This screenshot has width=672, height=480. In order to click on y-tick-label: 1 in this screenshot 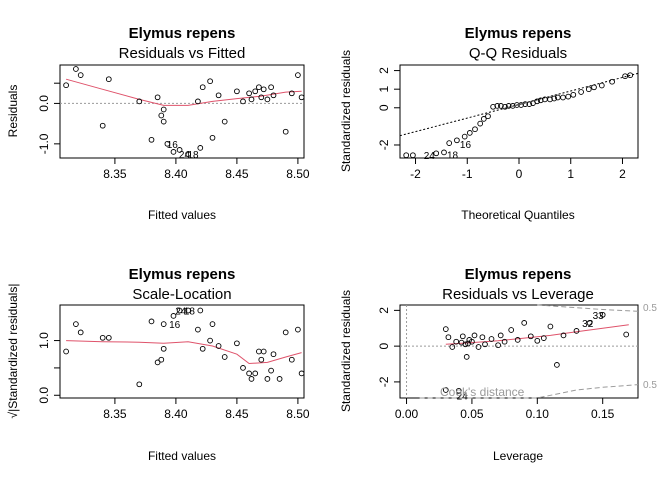, I will do `click(384, 89)`.